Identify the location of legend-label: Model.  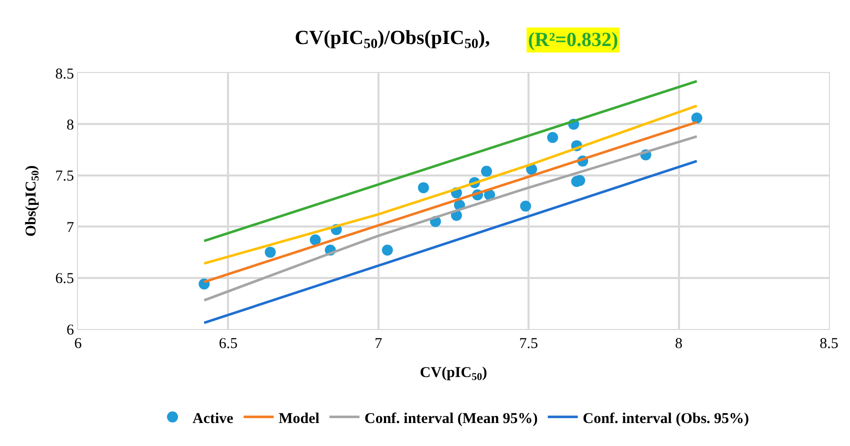
(299, 418).